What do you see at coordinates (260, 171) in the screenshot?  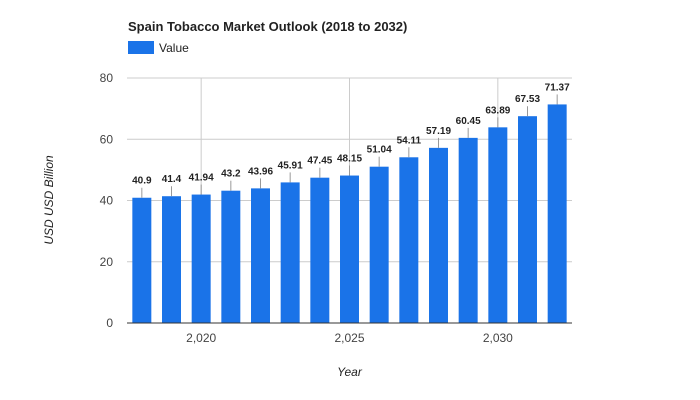 I see `data-label: 43.96` at bounding box center [260, 171].